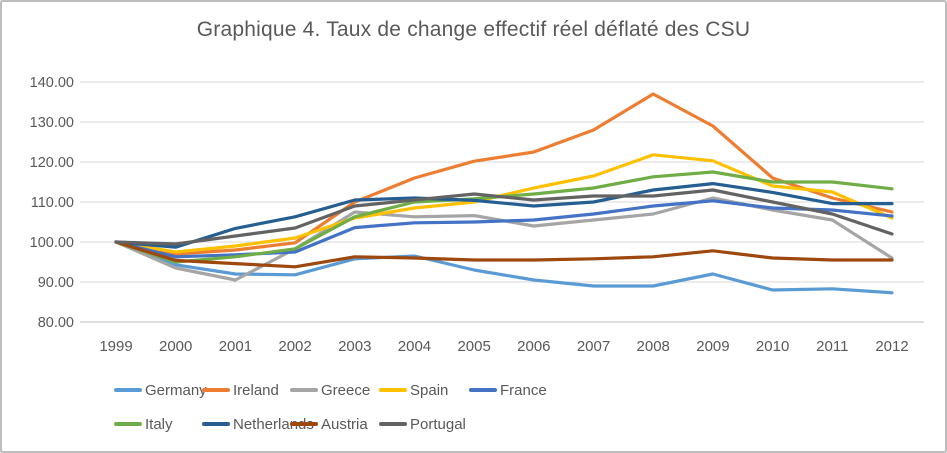  I want to click on legend-item-italy: Italy, so click(143, 424).